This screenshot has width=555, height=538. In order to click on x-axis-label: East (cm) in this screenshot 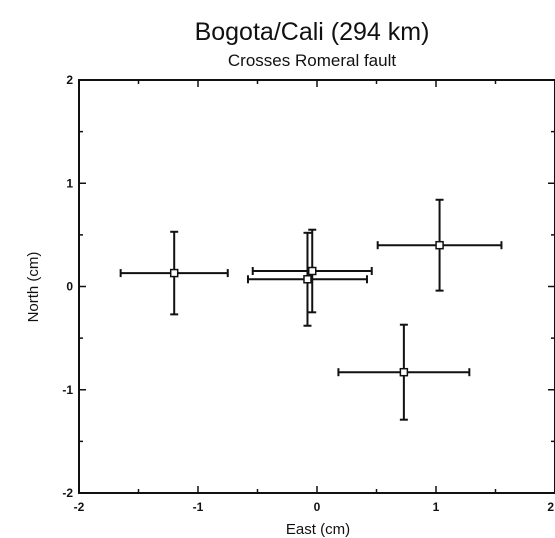, I will do `click(318, 529)`.